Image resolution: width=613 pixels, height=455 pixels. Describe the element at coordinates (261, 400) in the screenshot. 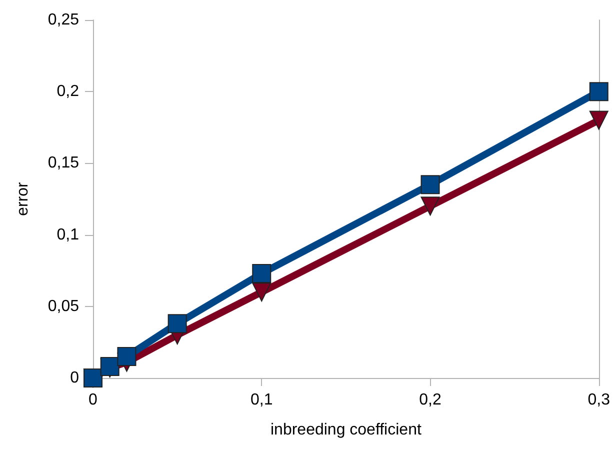

I see `x-tick-label: 0,1` at that location.